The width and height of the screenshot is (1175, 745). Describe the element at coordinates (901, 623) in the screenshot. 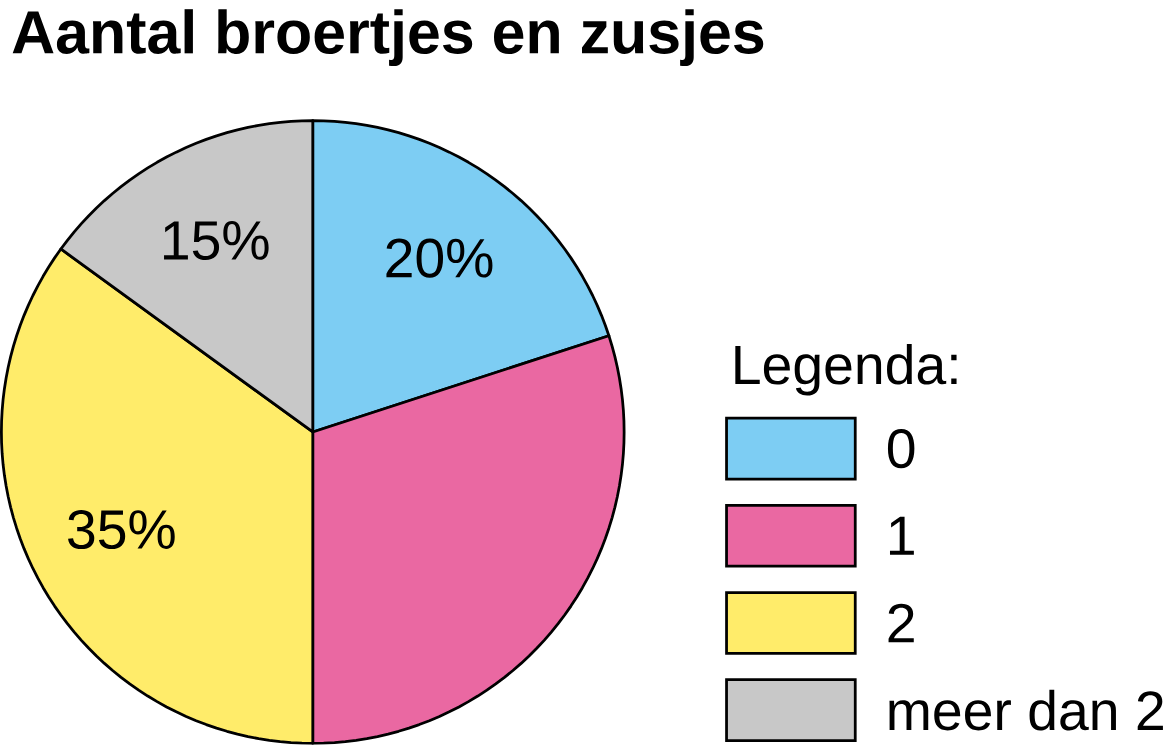

I see `legend-label: 2` at that location.